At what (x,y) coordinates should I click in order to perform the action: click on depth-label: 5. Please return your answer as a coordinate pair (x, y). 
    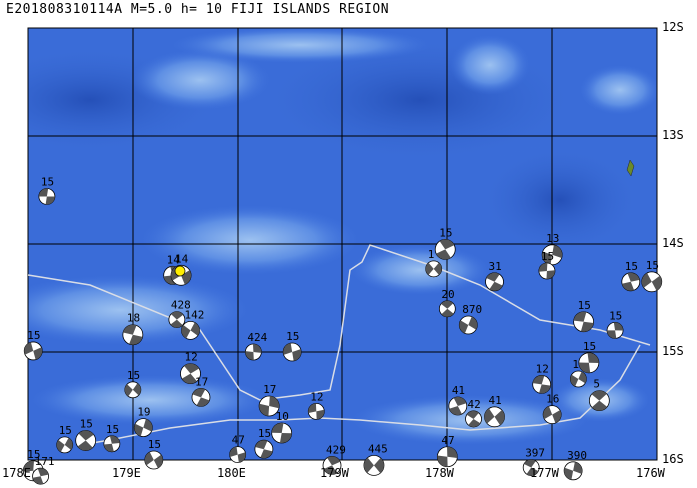
    Looking at the image, I should click on (596, 384).